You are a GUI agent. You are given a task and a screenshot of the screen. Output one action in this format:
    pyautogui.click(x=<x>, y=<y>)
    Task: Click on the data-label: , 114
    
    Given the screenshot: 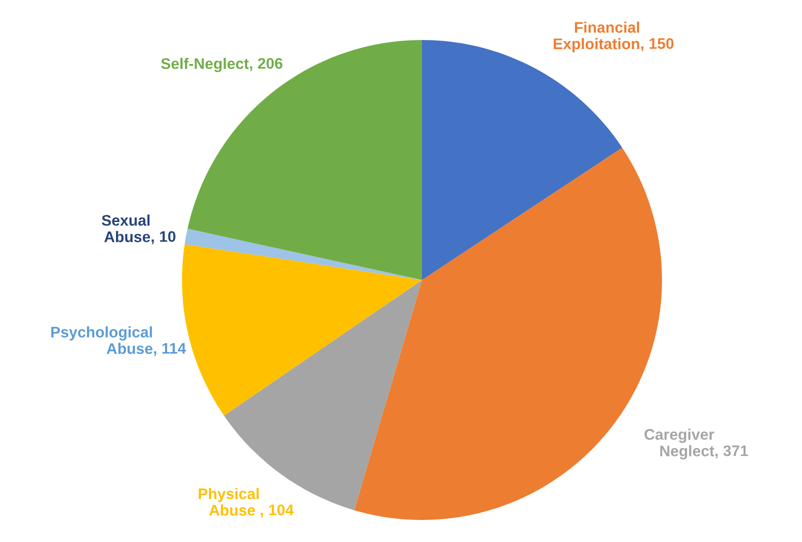 What is the action you would take?
    pyautogui.click(x=170, y=349)
    